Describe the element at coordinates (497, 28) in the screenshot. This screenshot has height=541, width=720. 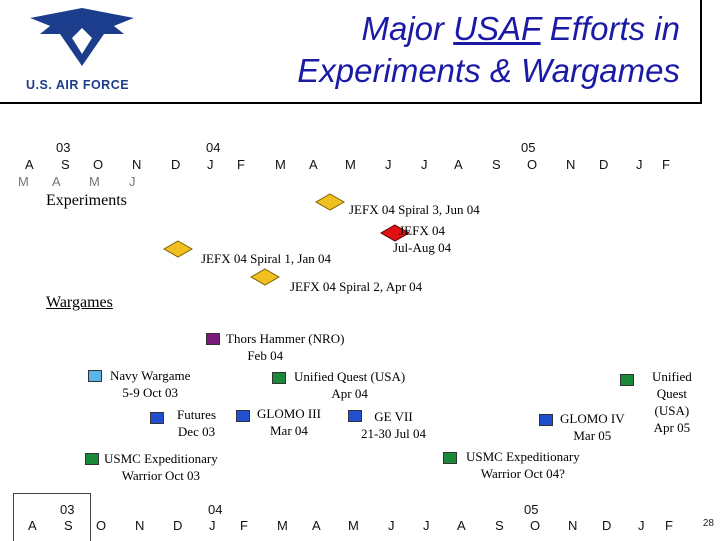
I see `title-usaf: USAF` at that location.